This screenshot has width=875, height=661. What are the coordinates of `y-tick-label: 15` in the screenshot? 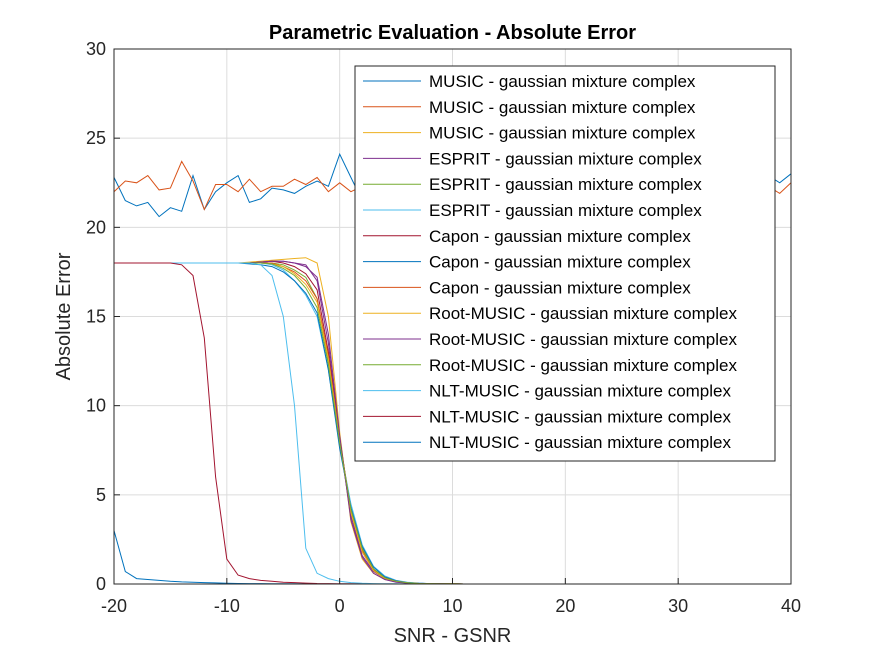 It's located at (96, 317).